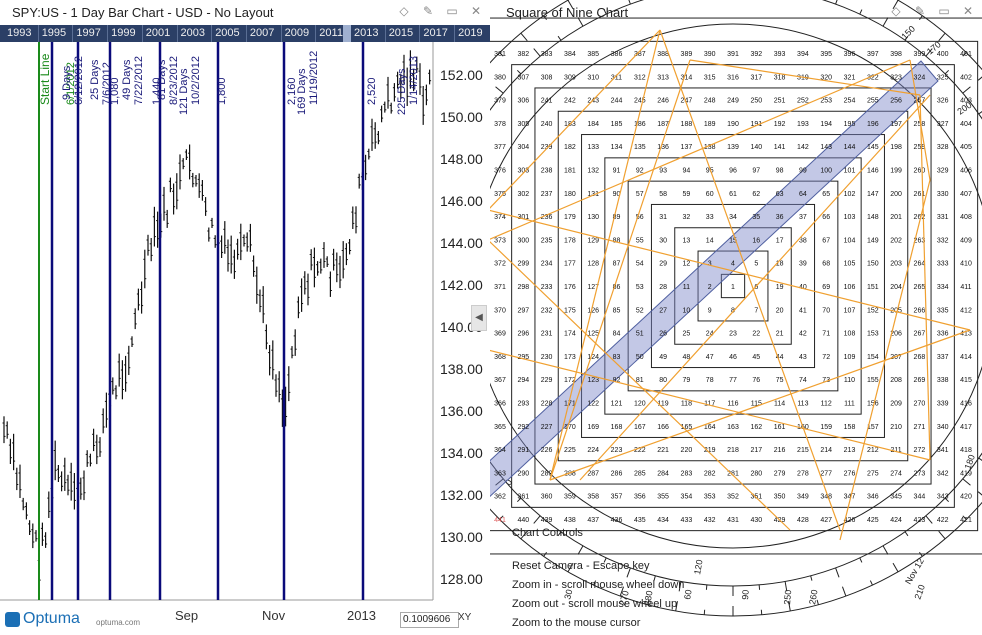 The width and height of the screenshot is (982, 635). What do you see at coordinates (698, 567) in the screenshot?
I see `ring-angle-label: 120` at bounding box center [698, 567].